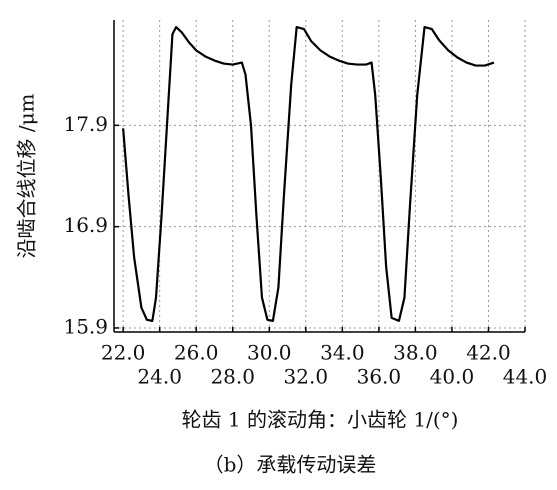  I want to click on x-tick-label: 40.0, so click(452, 377).